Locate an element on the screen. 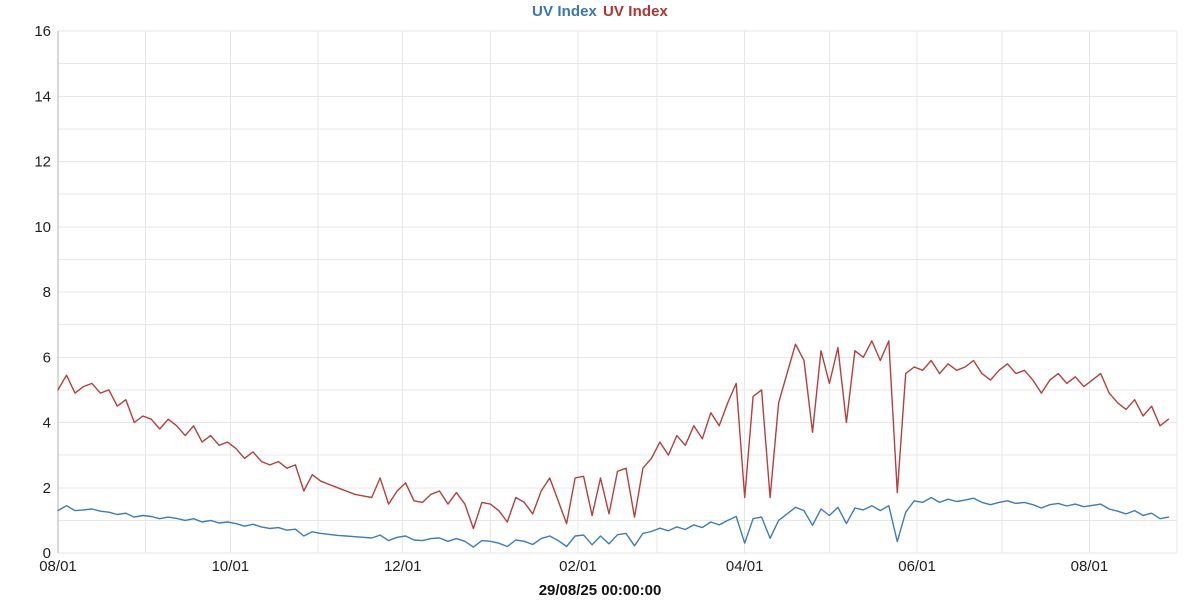 Image resolution: width=1200 pixels, height=605 pixels. y-tick-label: 4 is located at coordinates (47, 423).